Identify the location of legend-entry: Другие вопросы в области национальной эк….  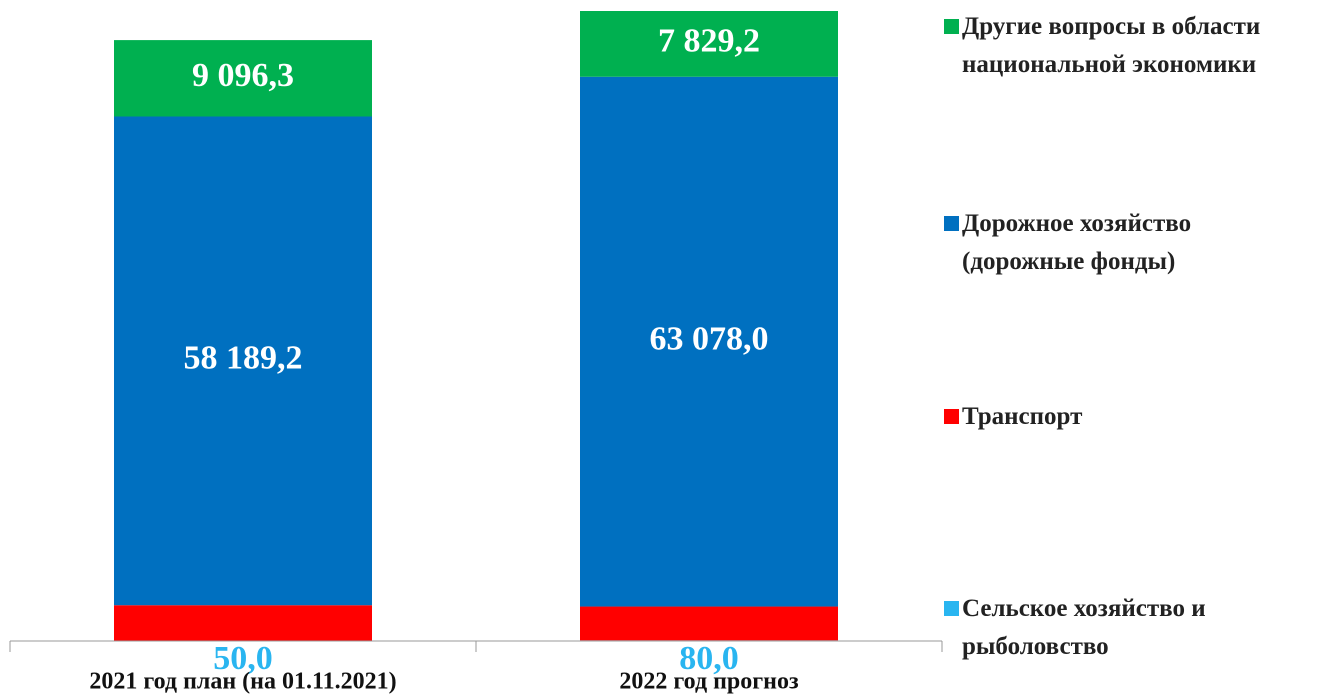
(1131, 46).